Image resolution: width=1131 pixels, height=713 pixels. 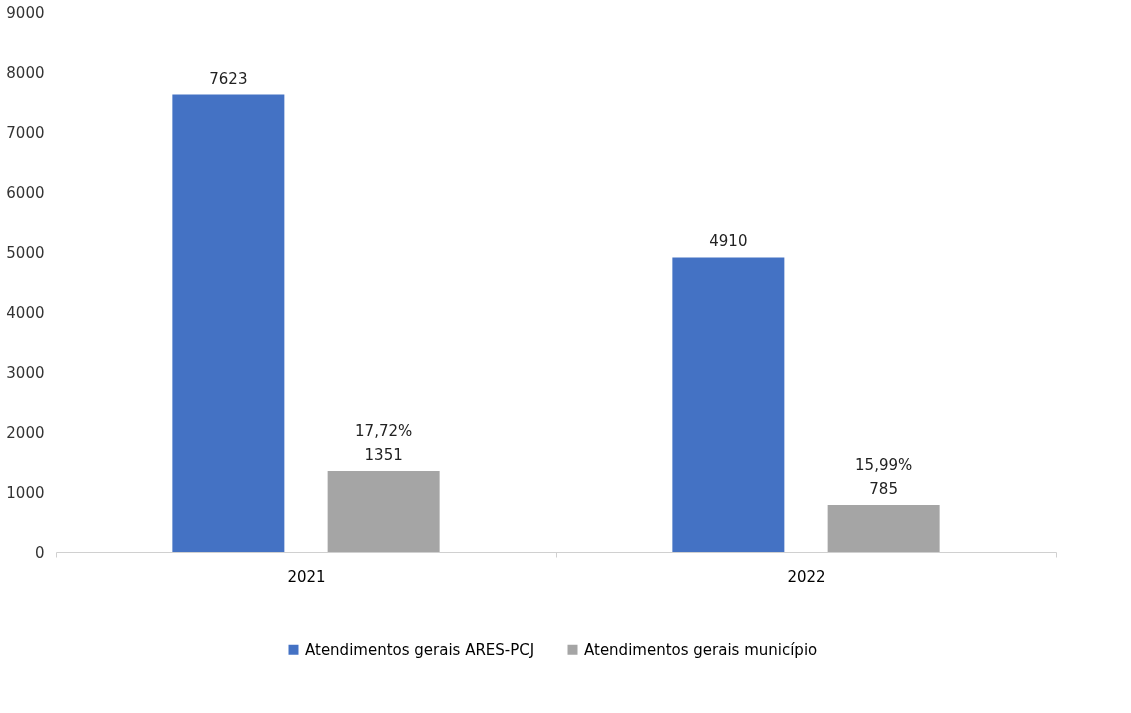 What do you see at coordinates (806, 576) in the screenshot?
I see `x-tick-label: 2022` at bounding box center [806, 576].